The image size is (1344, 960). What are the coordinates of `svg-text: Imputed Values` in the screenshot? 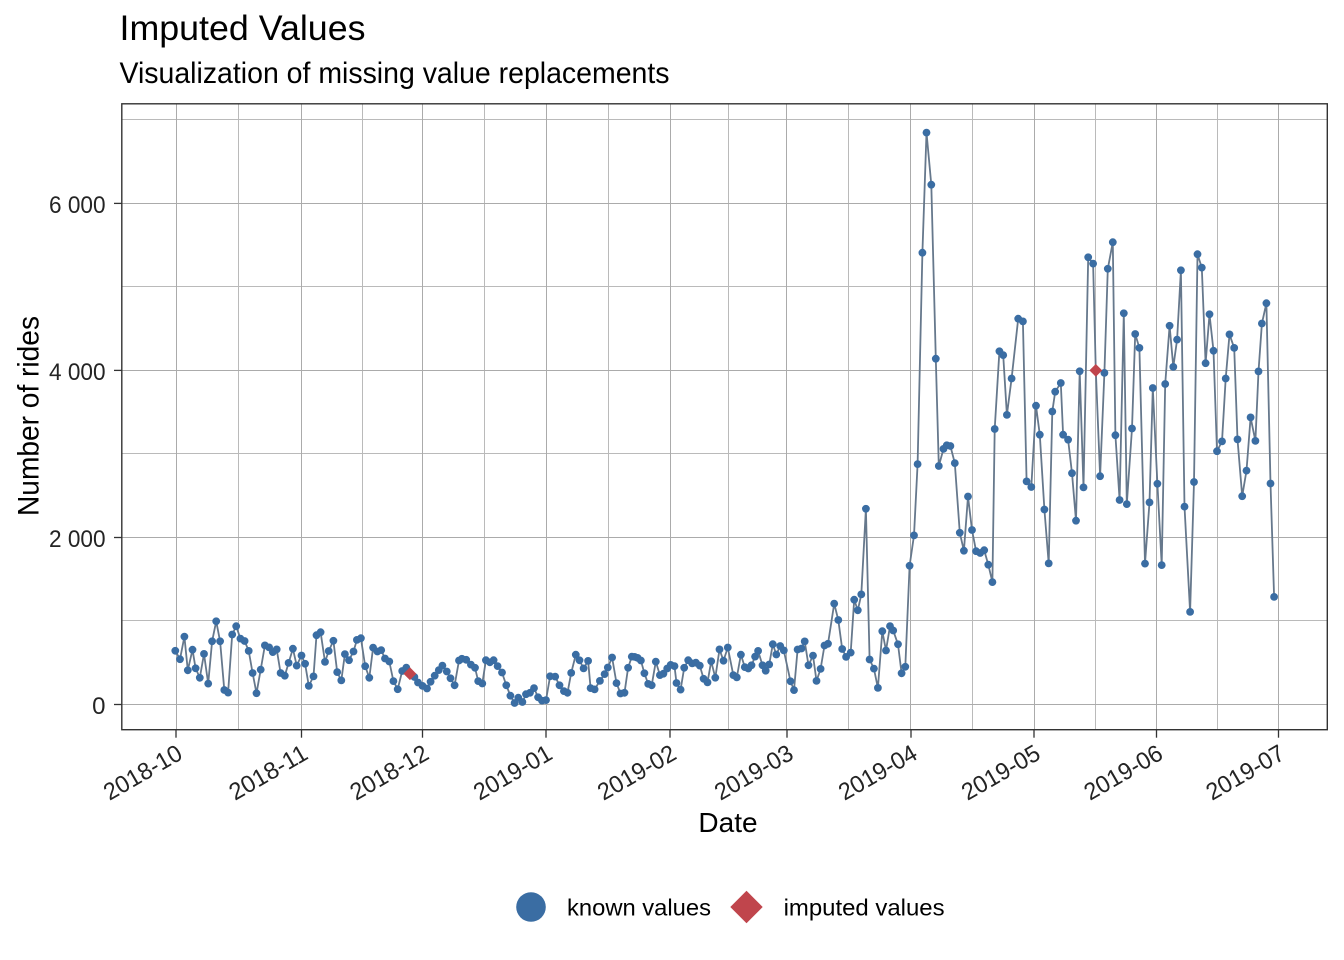 It's located at (243, 28).